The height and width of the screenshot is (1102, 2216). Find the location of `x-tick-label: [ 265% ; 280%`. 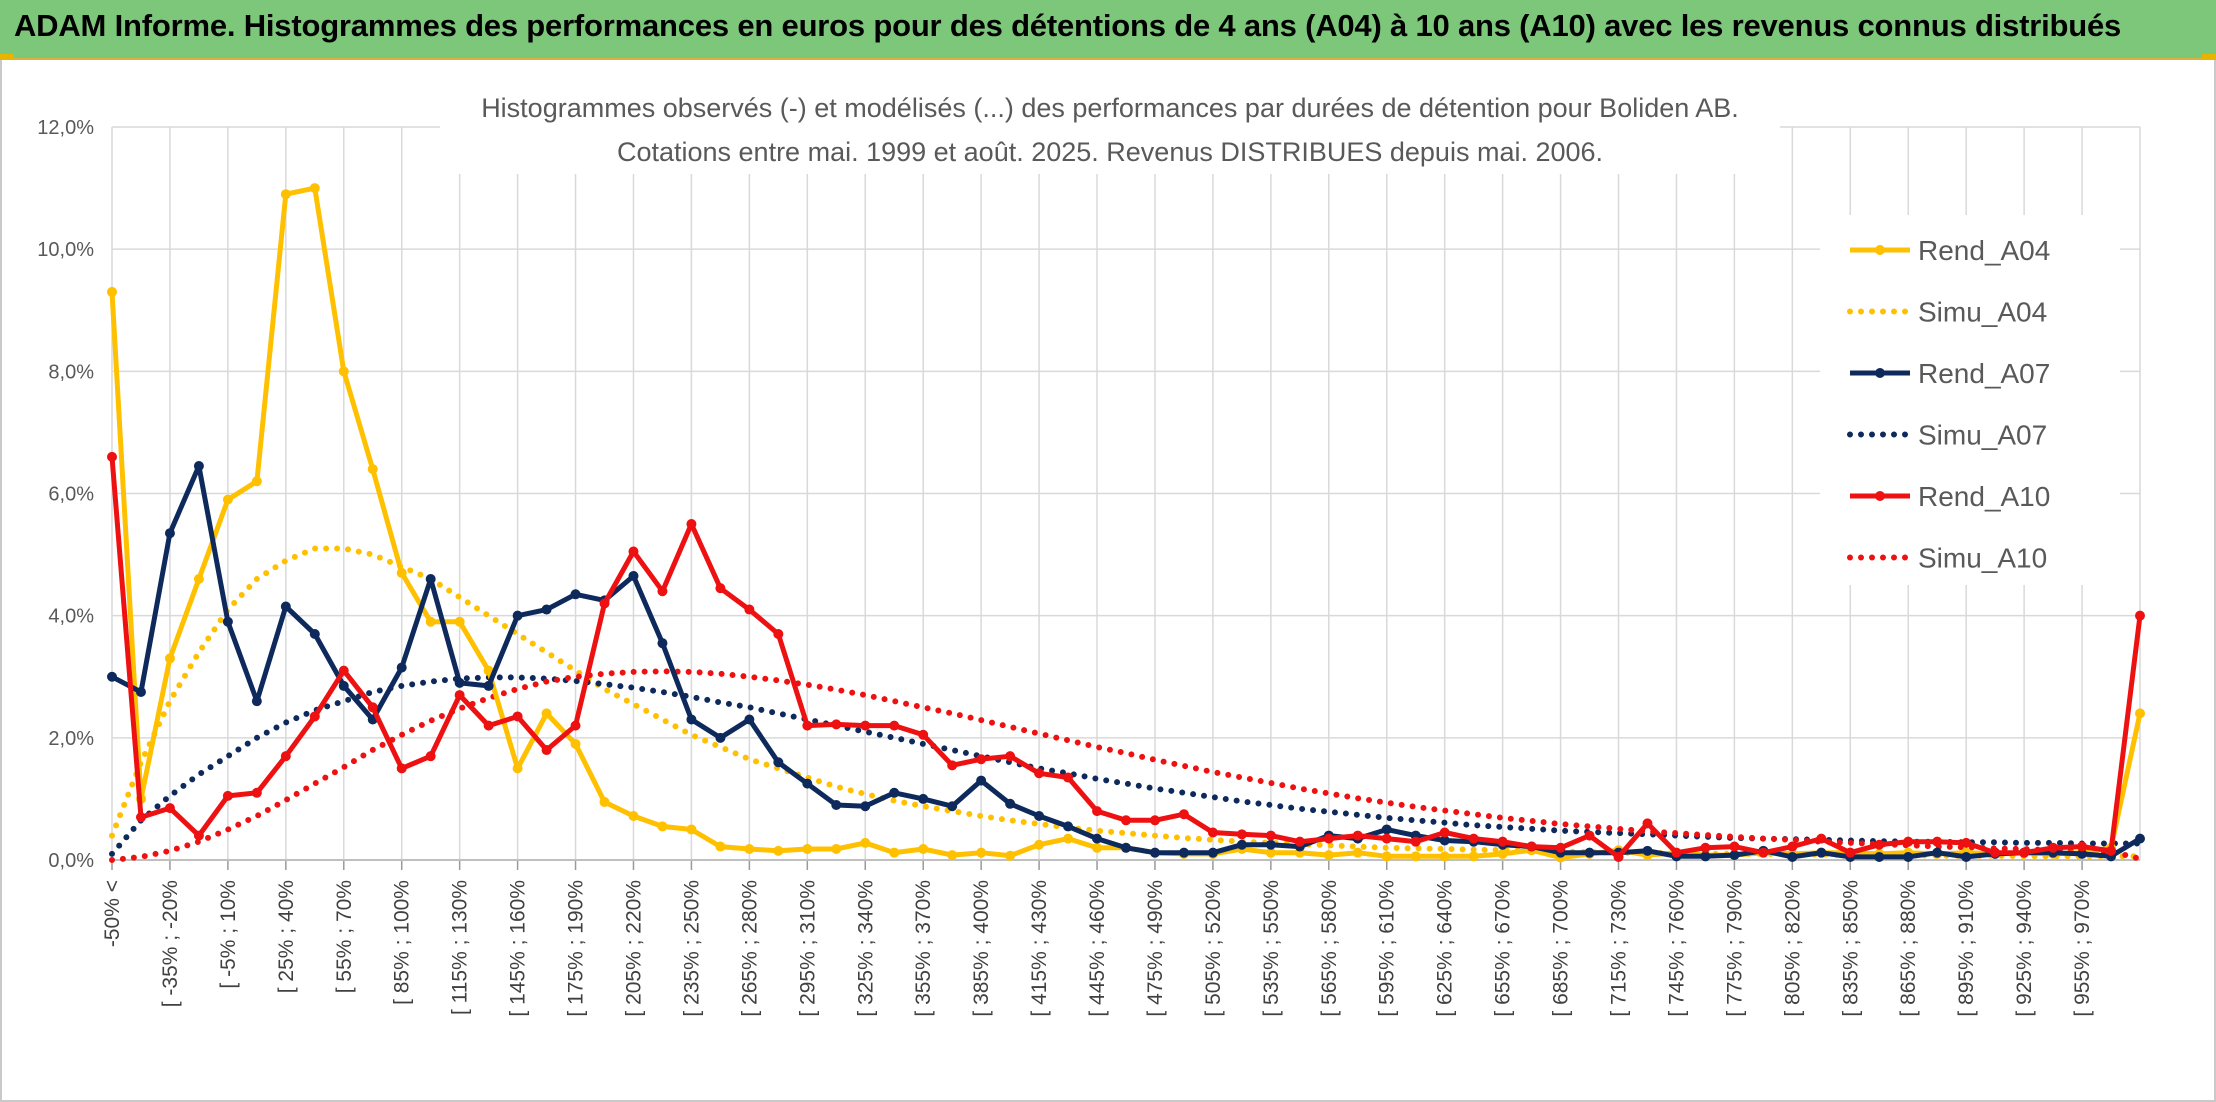

x-tick-label: [ 265% ; 280% is located at coordinates (749, 948).